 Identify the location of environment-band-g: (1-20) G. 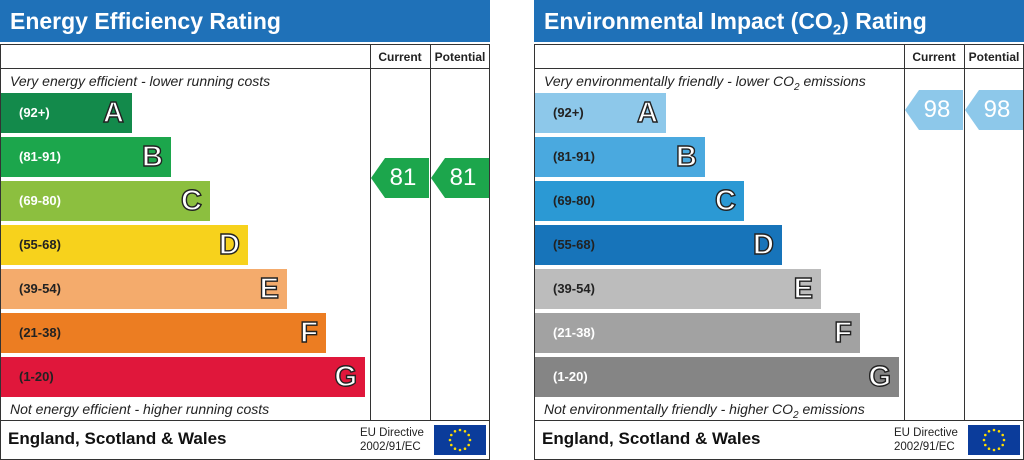
(717, 377).